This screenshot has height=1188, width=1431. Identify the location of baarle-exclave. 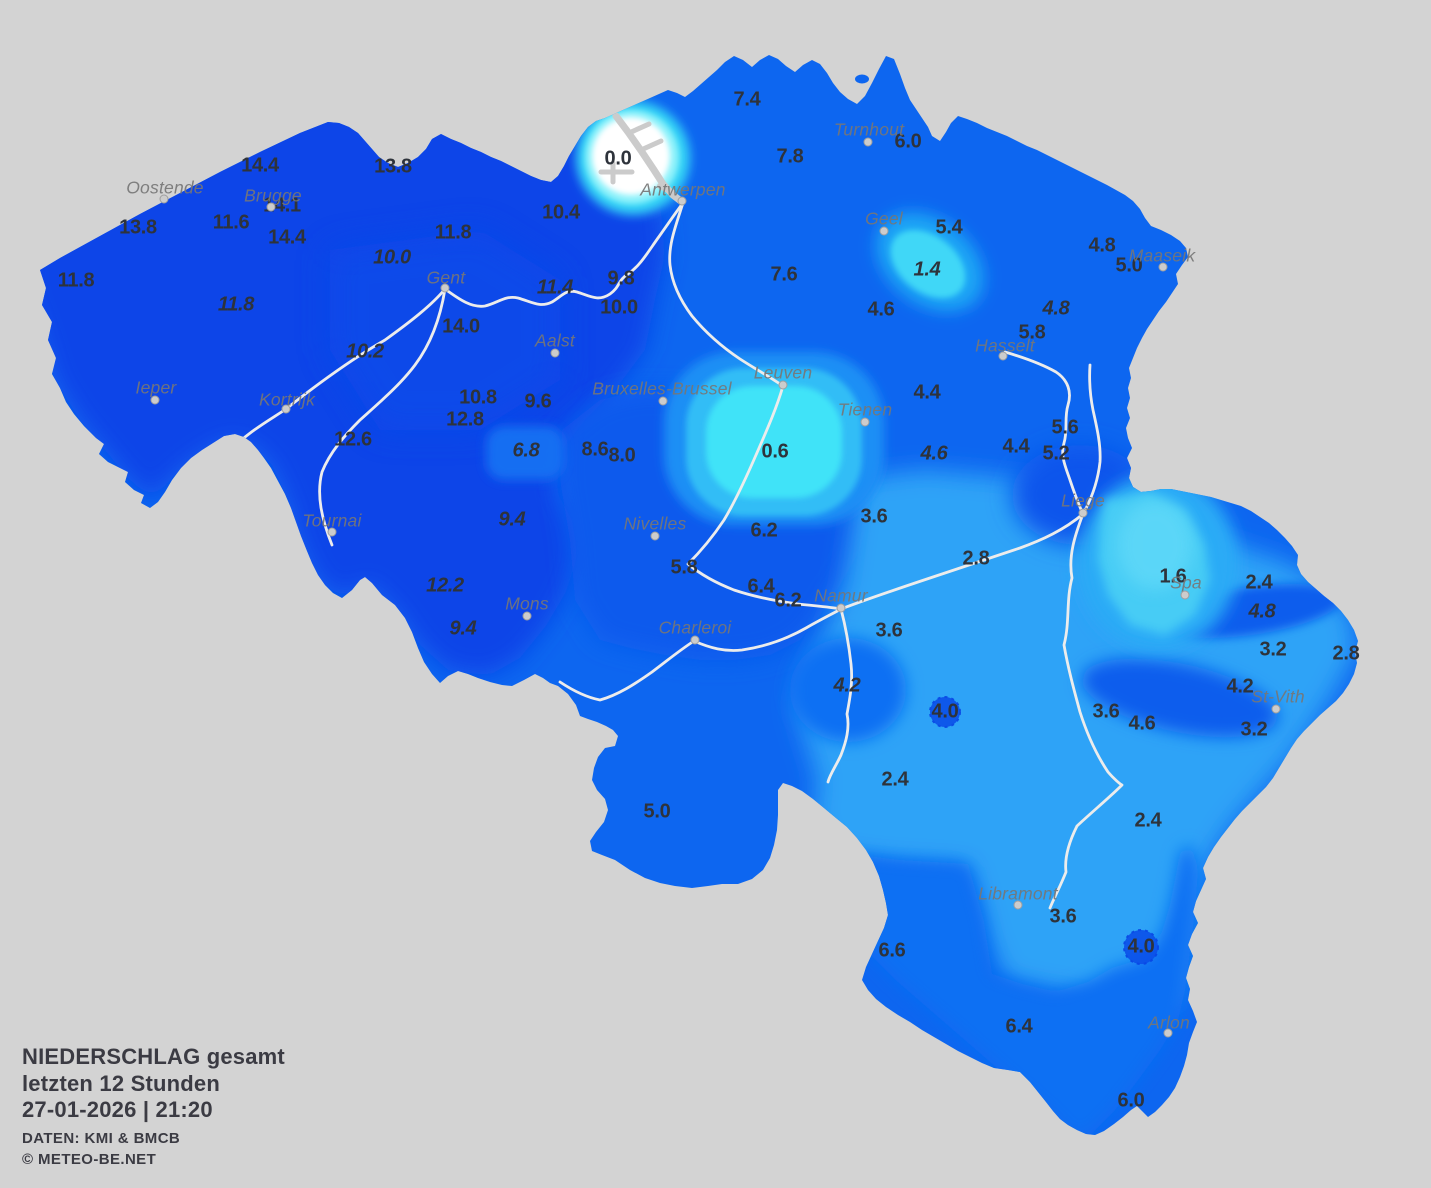
(862, 79).